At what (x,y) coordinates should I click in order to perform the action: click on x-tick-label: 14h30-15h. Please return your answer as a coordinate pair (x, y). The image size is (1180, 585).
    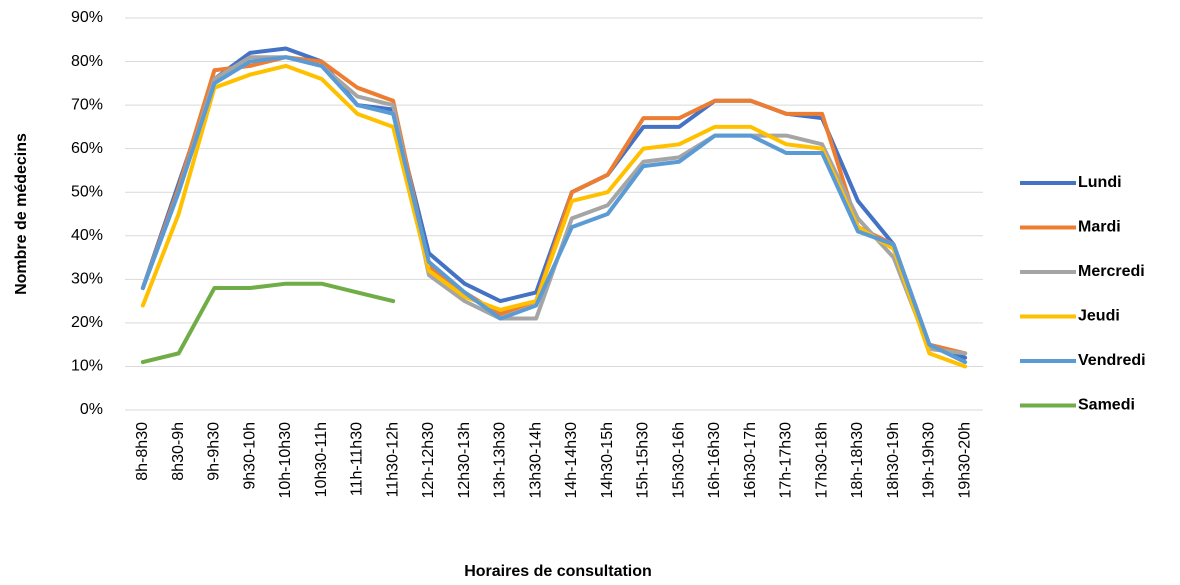
    Looking at the image, I should click on (607, 460).